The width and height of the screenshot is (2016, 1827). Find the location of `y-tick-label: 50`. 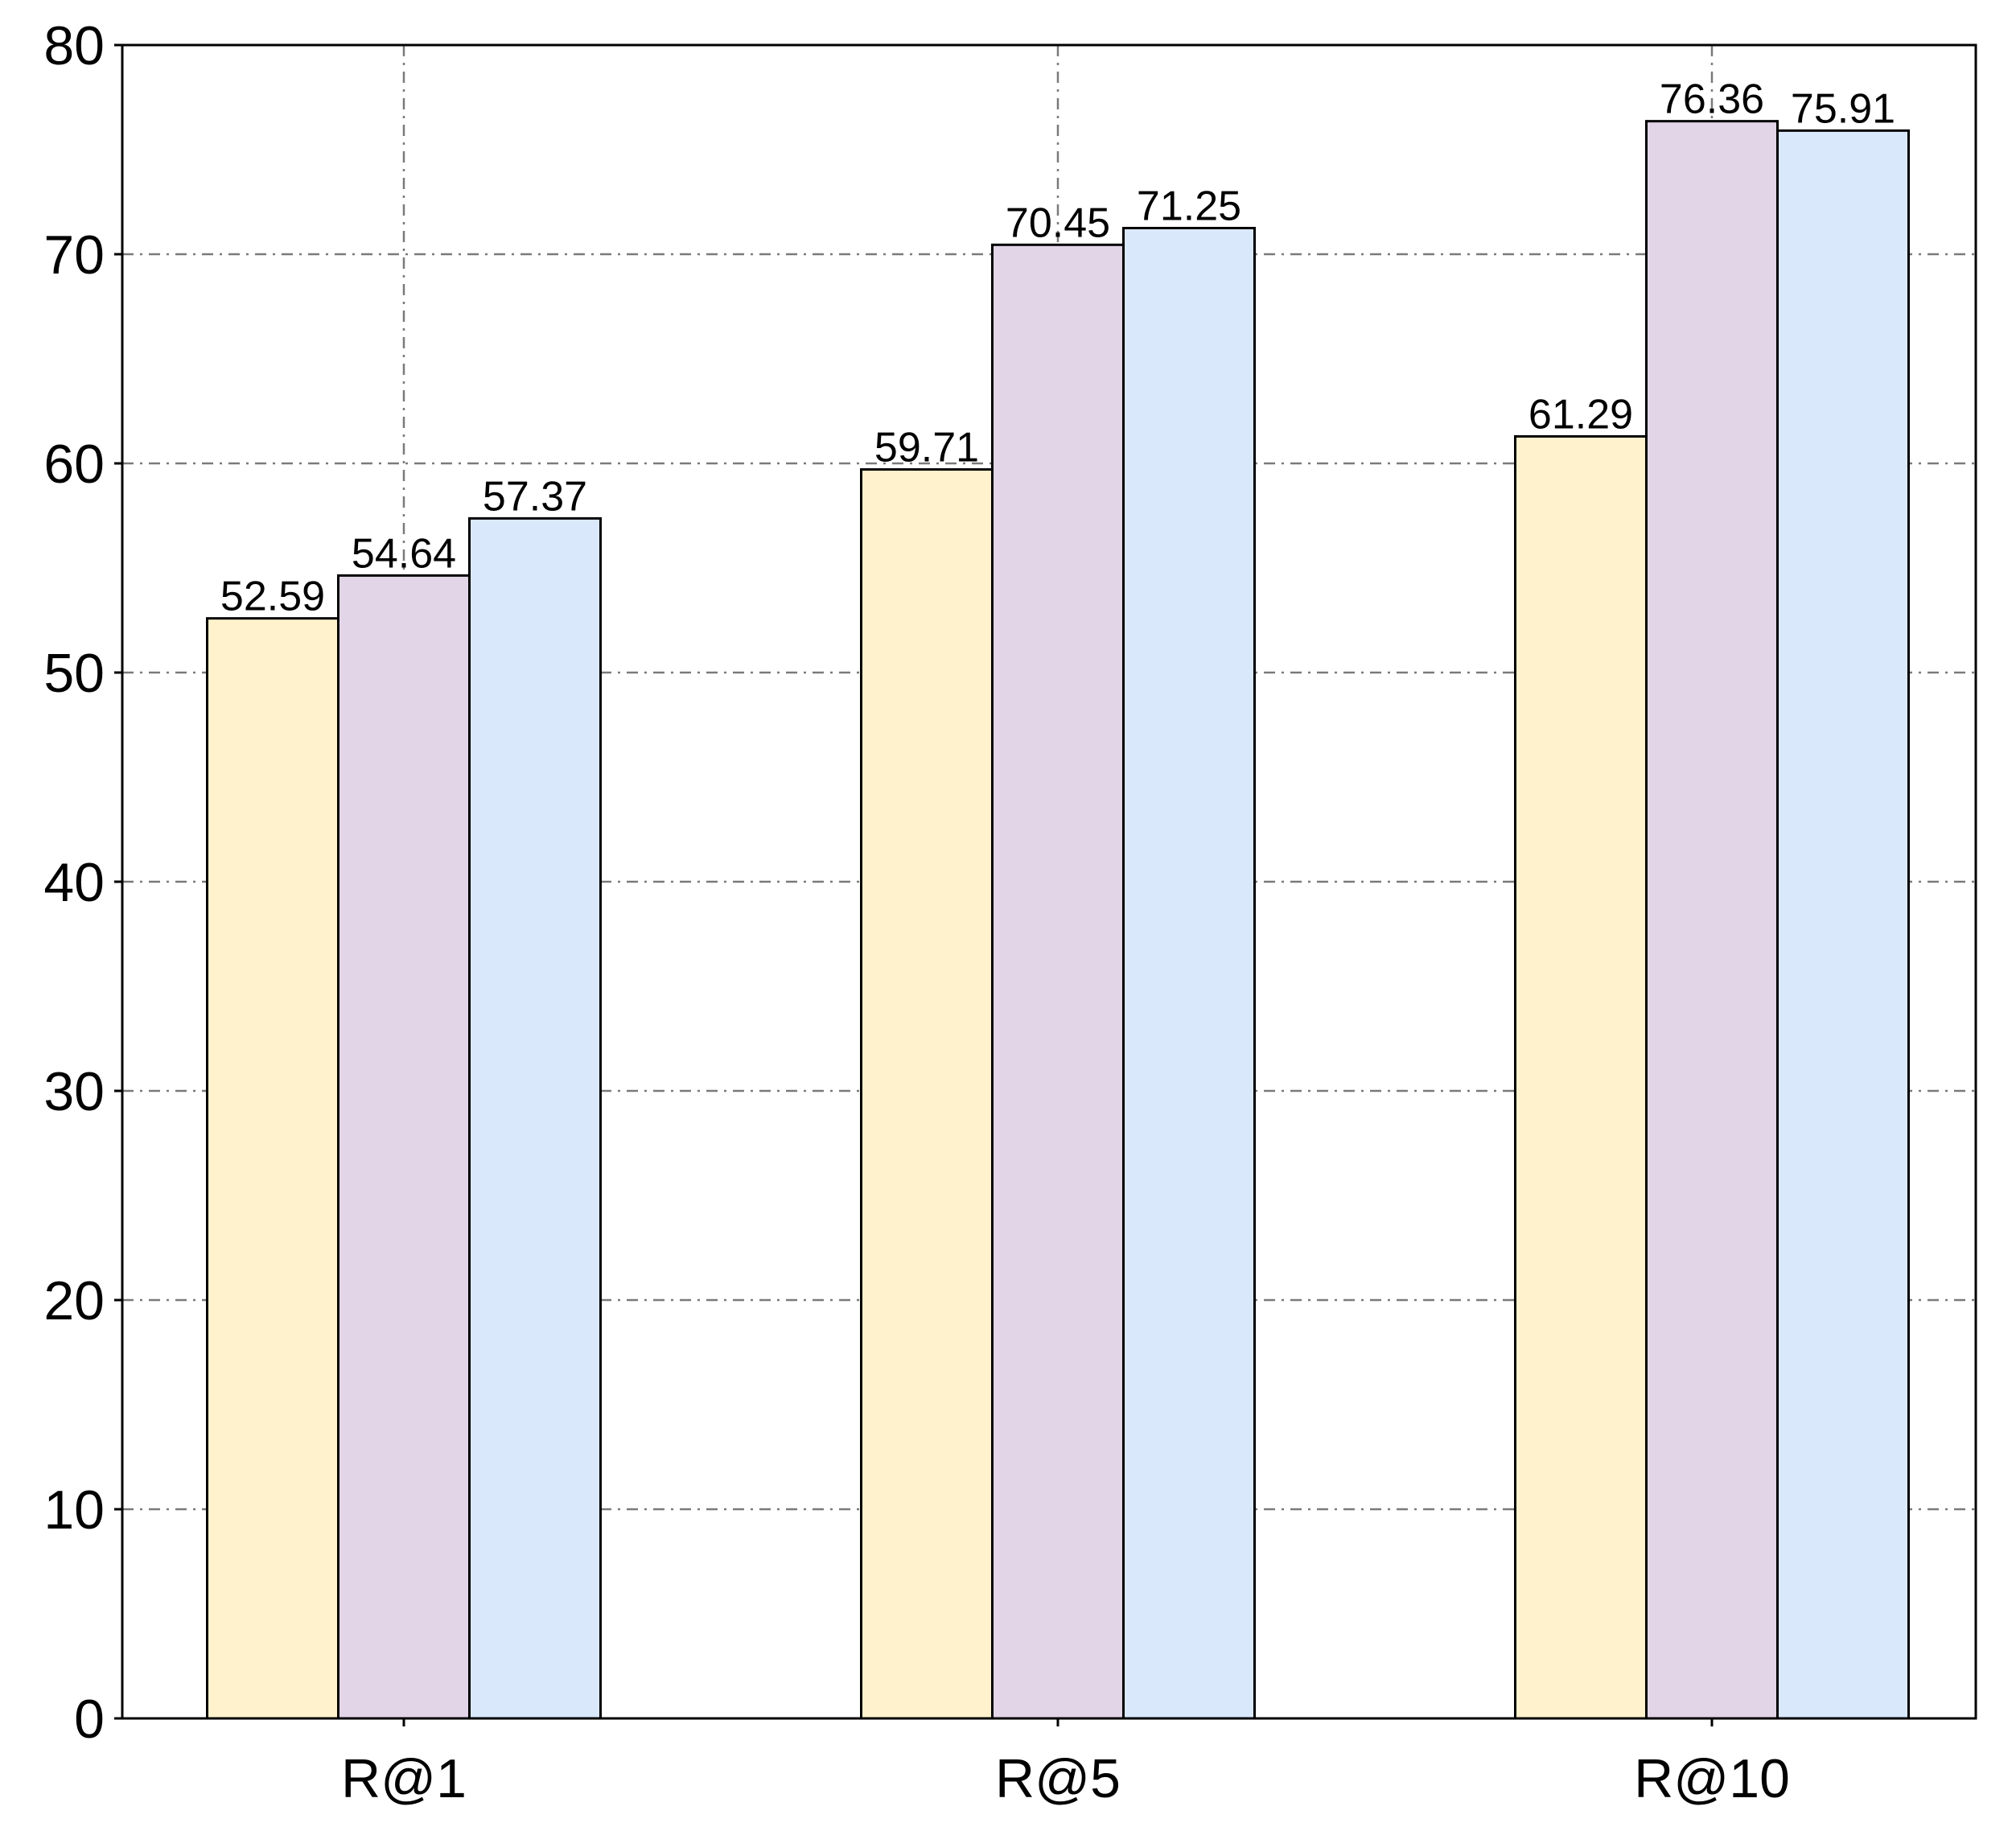

y-tick-label: 50 is located at coordinates (74, 673).